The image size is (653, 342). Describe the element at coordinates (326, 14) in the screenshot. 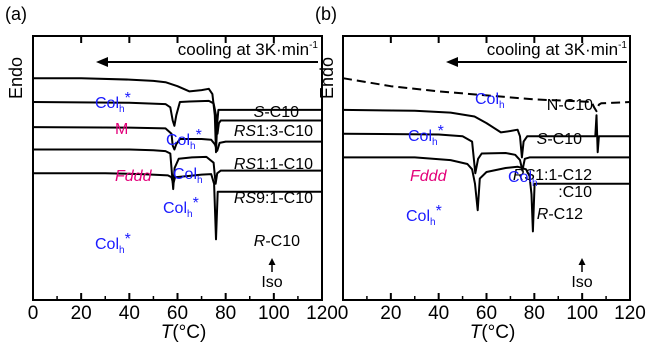

I see `panel-label: (b)` at that location.